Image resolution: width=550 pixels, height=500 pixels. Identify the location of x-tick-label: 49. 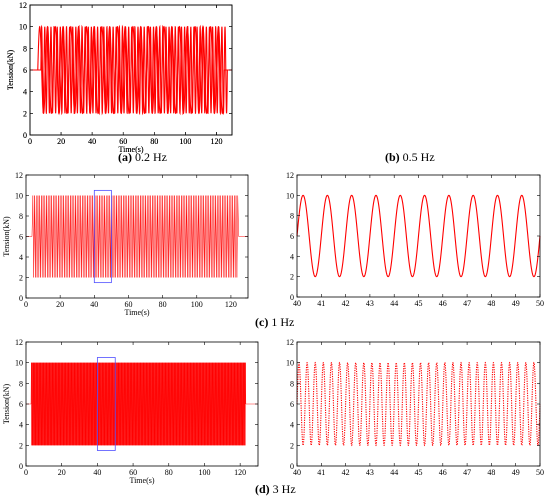
(516, 472).